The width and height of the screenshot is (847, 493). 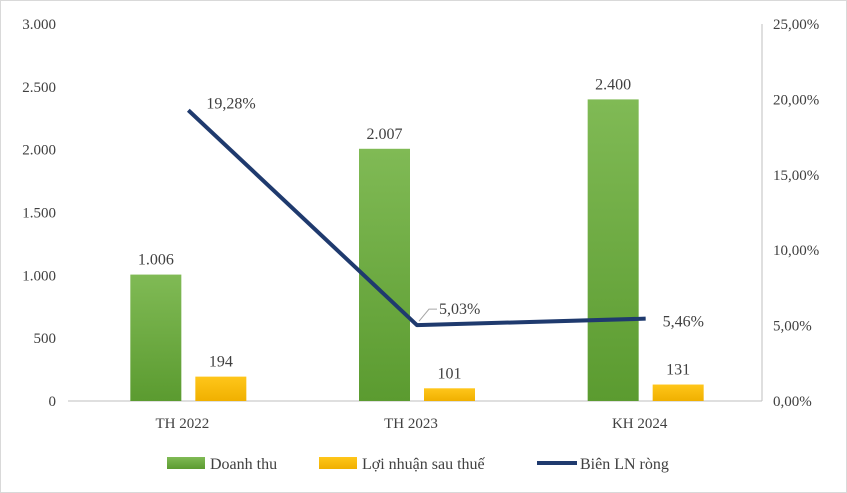 I want to click on x-axis-tick-label: TH 2023, so click(x=411, y=424).